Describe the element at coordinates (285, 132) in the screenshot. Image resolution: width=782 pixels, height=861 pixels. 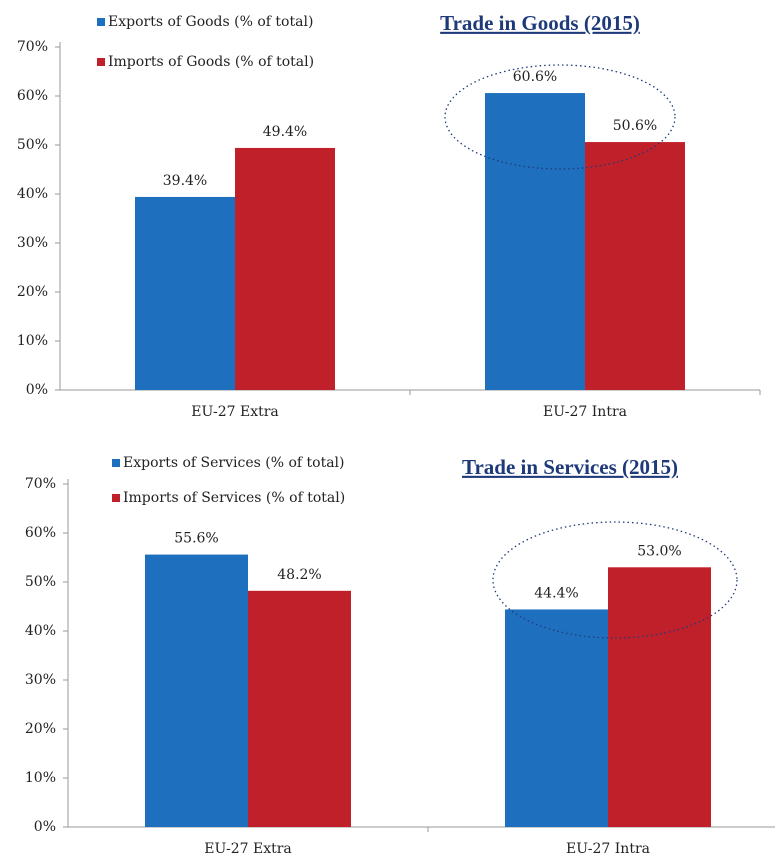
I see `value-label: 49.4%` at that location.